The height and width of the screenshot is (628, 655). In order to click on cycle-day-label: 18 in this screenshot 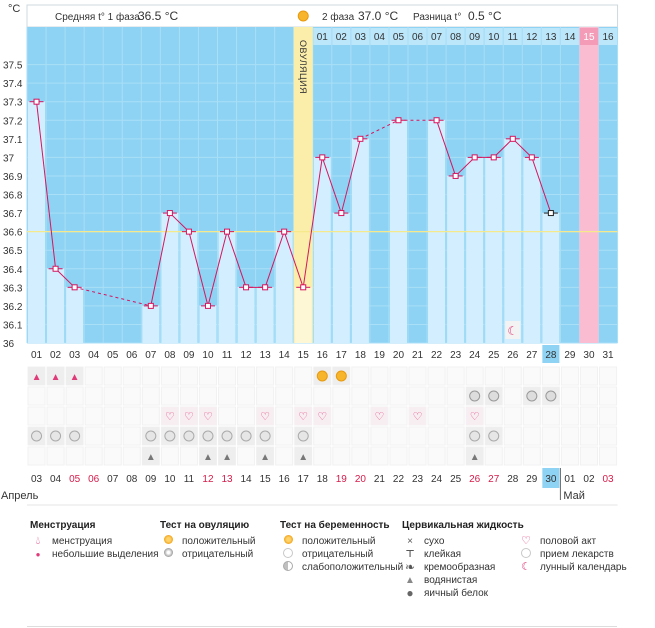, I will do `click(361, 355)`.